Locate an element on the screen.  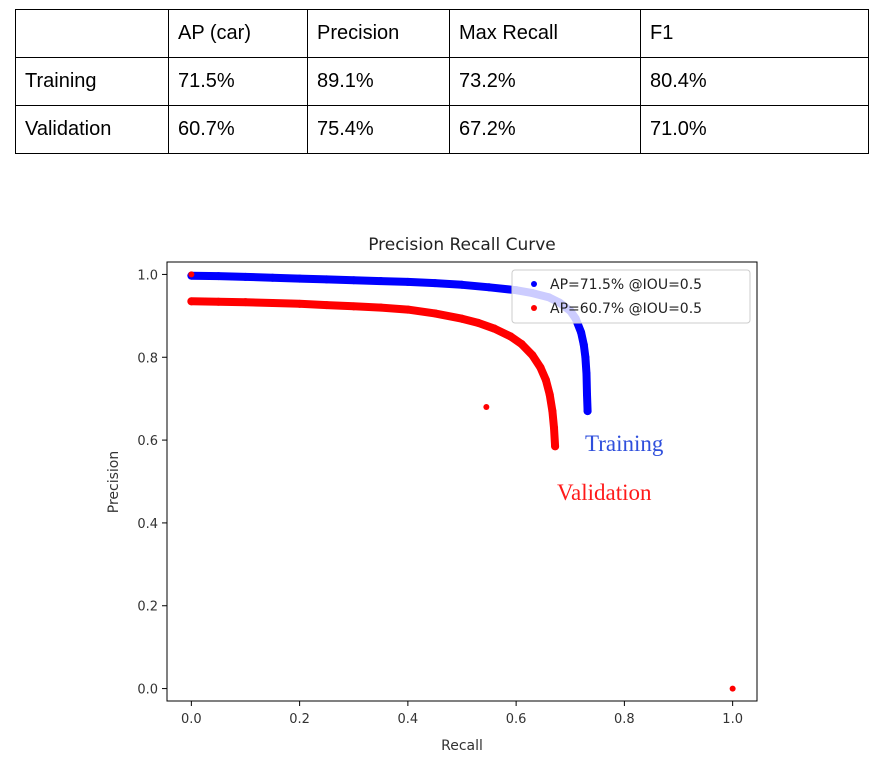
table-row: Validation 60.7% 75.4% 67.2% 71.0% is located at coordinates (442, 129).